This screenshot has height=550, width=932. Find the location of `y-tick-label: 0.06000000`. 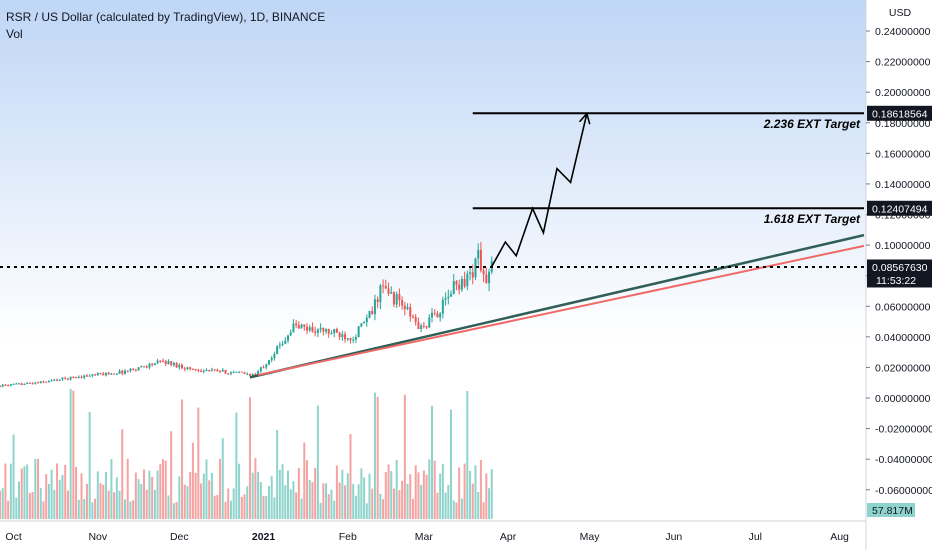

y-tick-label: 0.06000000 is located at coordinates (903, 307).